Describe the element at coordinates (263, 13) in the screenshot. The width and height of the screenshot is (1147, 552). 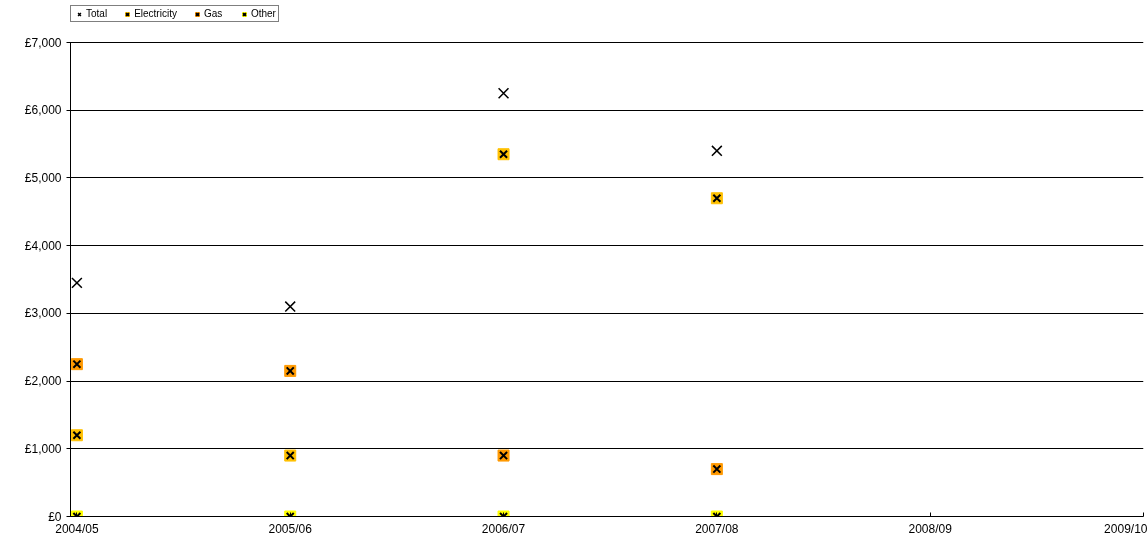
I see `legend-label: Other` at that location.